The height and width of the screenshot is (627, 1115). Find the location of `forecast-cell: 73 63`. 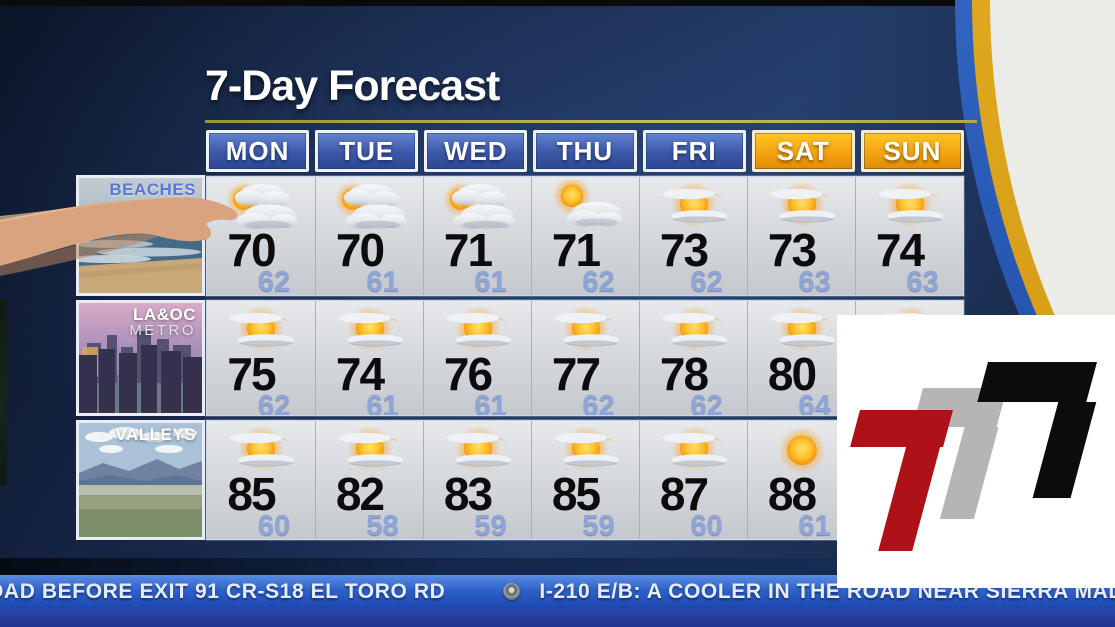

forecast-cell: 73 63 is located at coordinates (801, 236).